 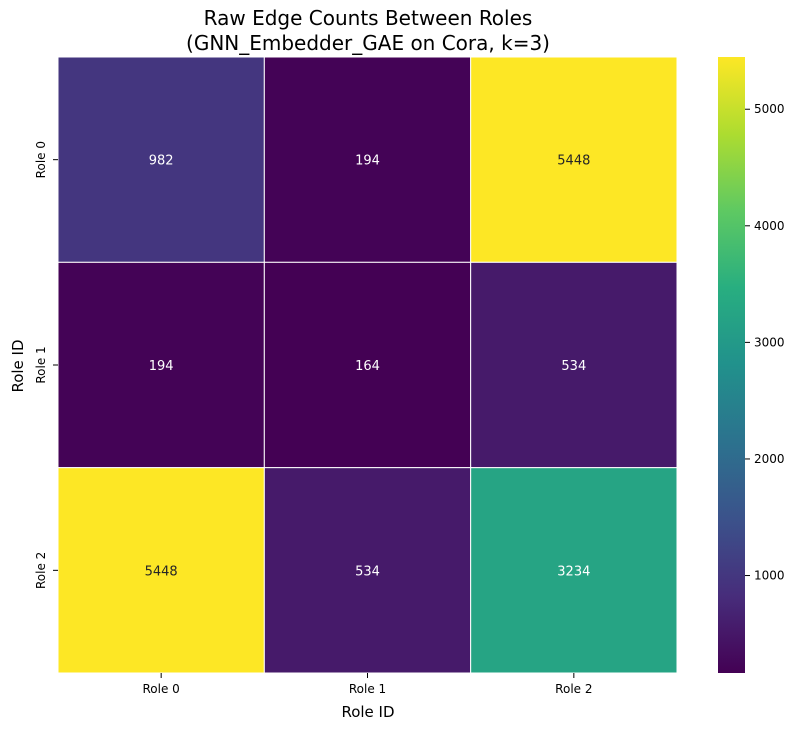 I want to click on chart-title: Raw Edge Counts Between Roles, so click(x=368, y=18).